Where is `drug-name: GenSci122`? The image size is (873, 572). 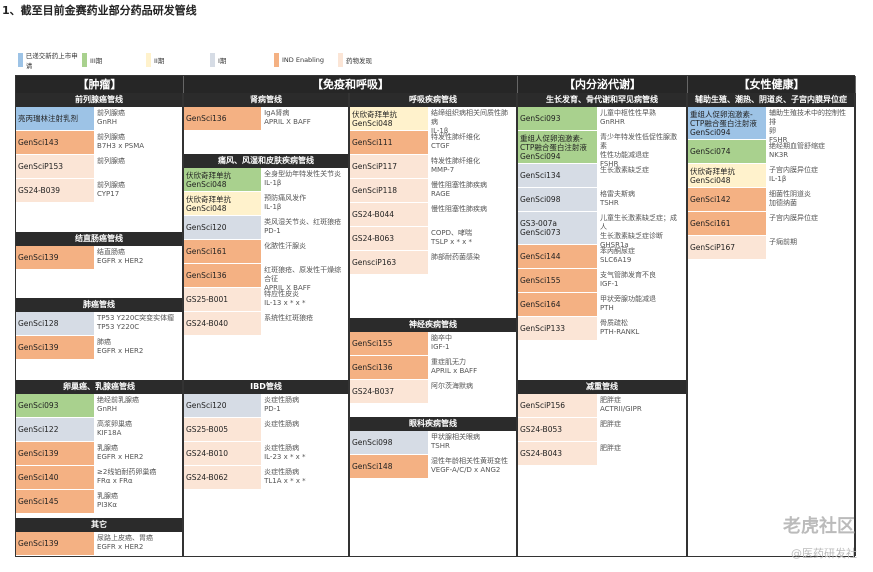
drug-name: GenSci122 is located at coordinates (55, 429).